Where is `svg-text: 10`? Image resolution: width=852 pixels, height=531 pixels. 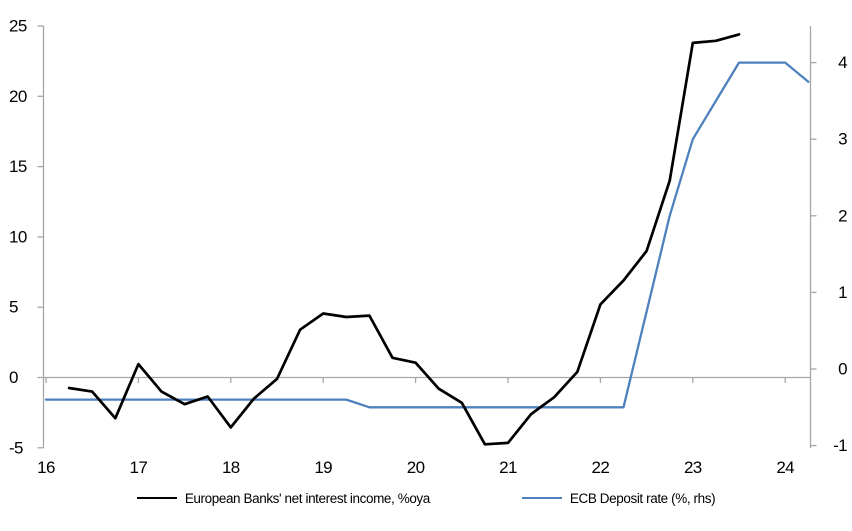
svg-text: 10 is located at coordinates (18, 236).